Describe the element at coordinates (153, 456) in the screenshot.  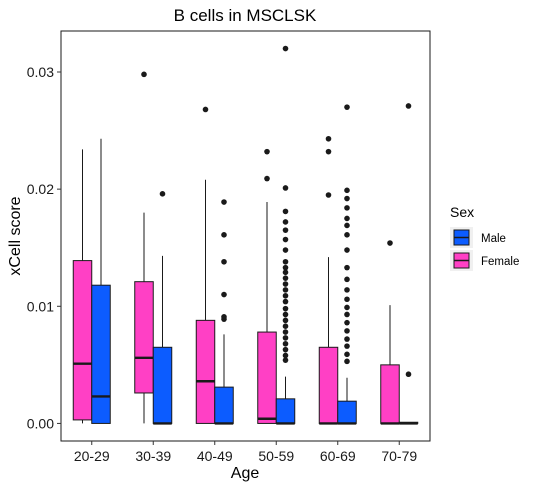
I see `x-tick-label: 30-39` at that location.